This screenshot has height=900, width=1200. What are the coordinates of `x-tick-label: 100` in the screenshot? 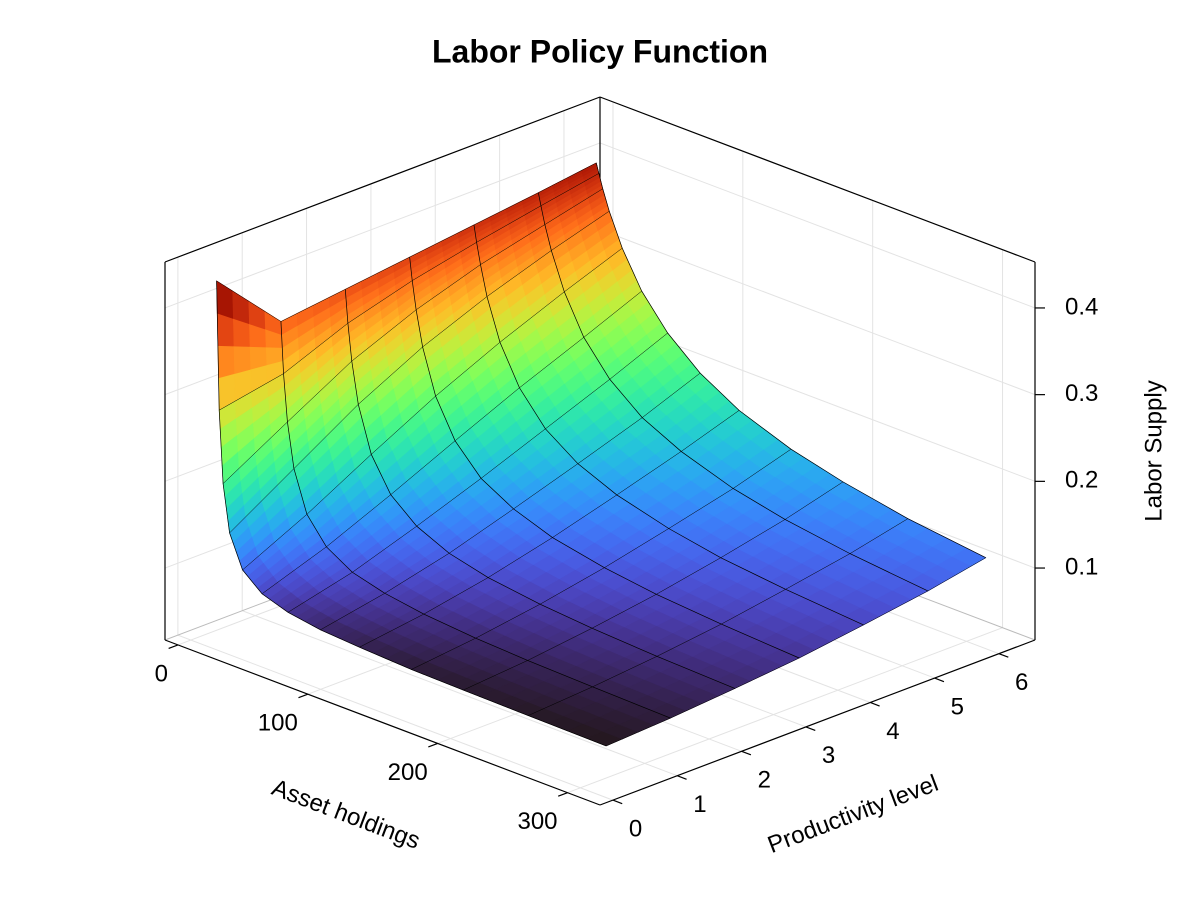 It's located at (278, 723).